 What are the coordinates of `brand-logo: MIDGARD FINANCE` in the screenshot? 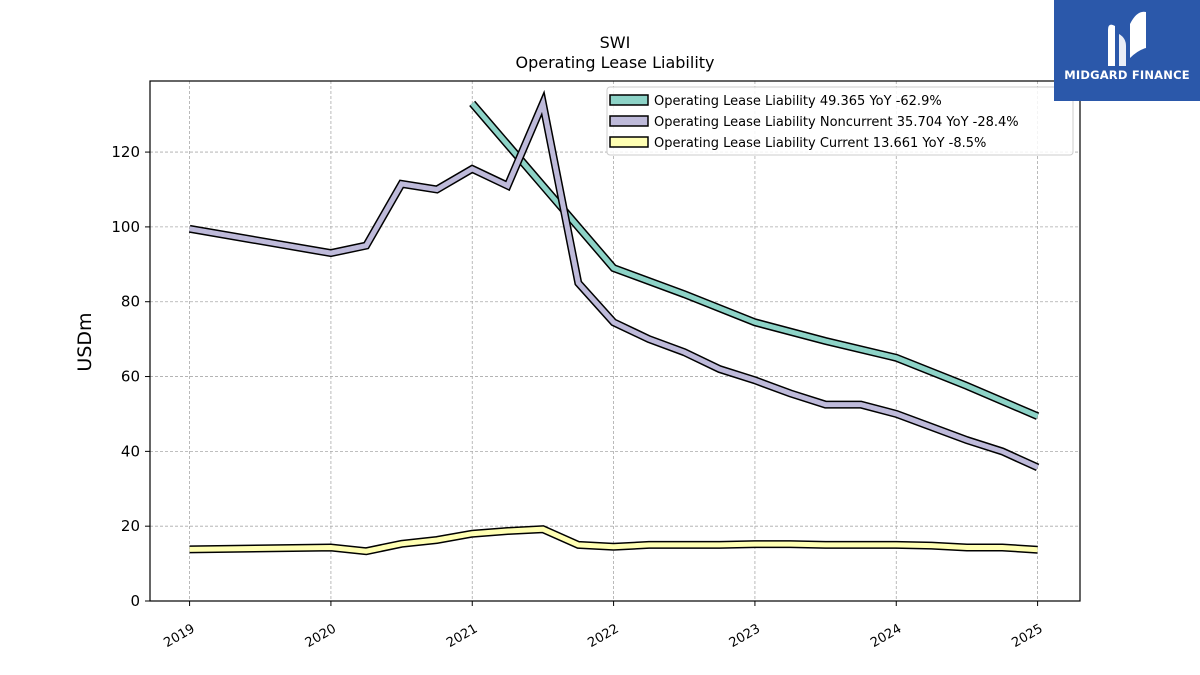 It's located at (1127, 50).